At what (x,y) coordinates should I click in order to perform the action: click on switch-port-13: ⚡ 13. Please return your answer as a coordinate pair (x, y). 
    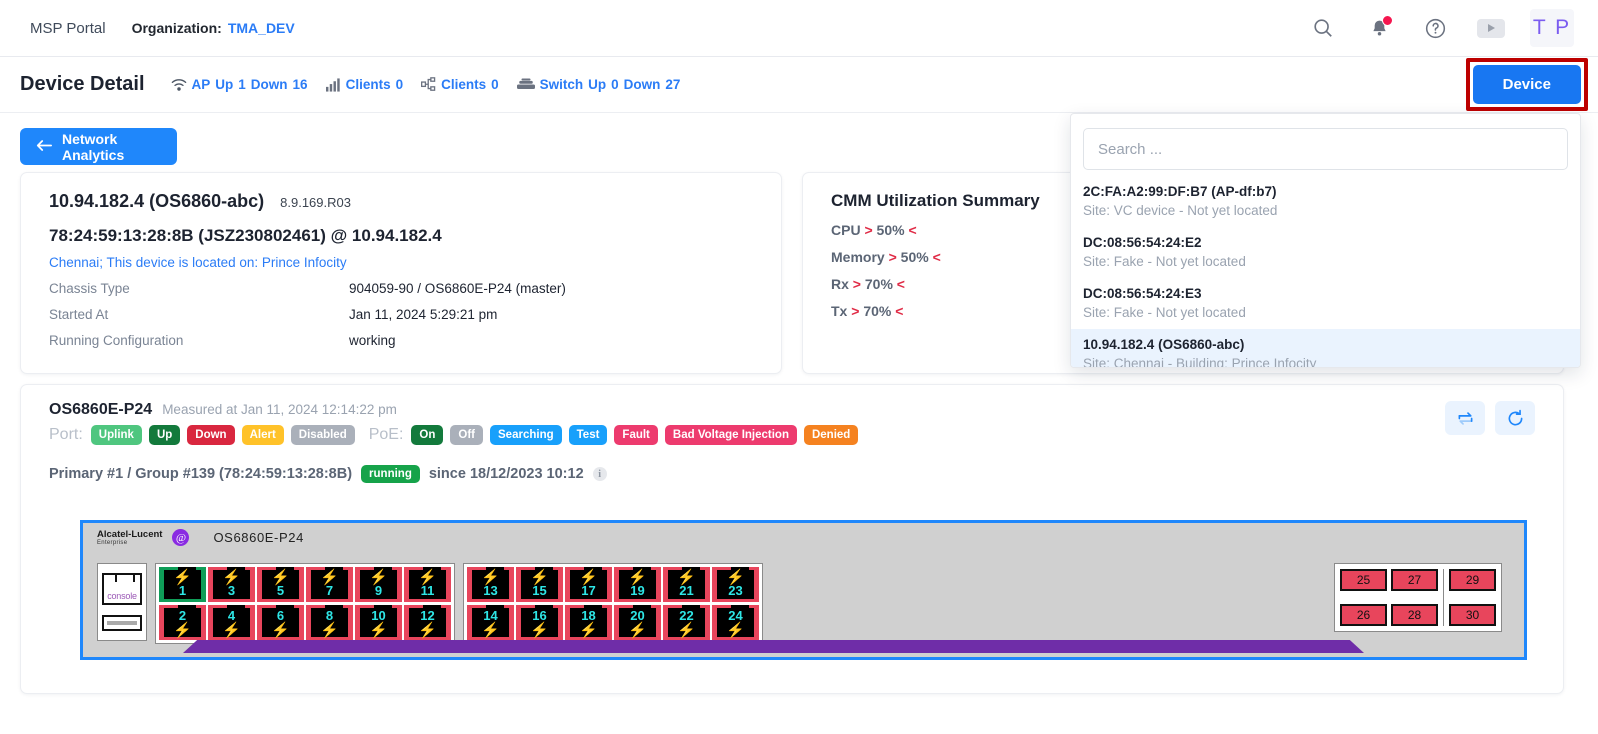
    Looking at the image, I should click on (490, 584).